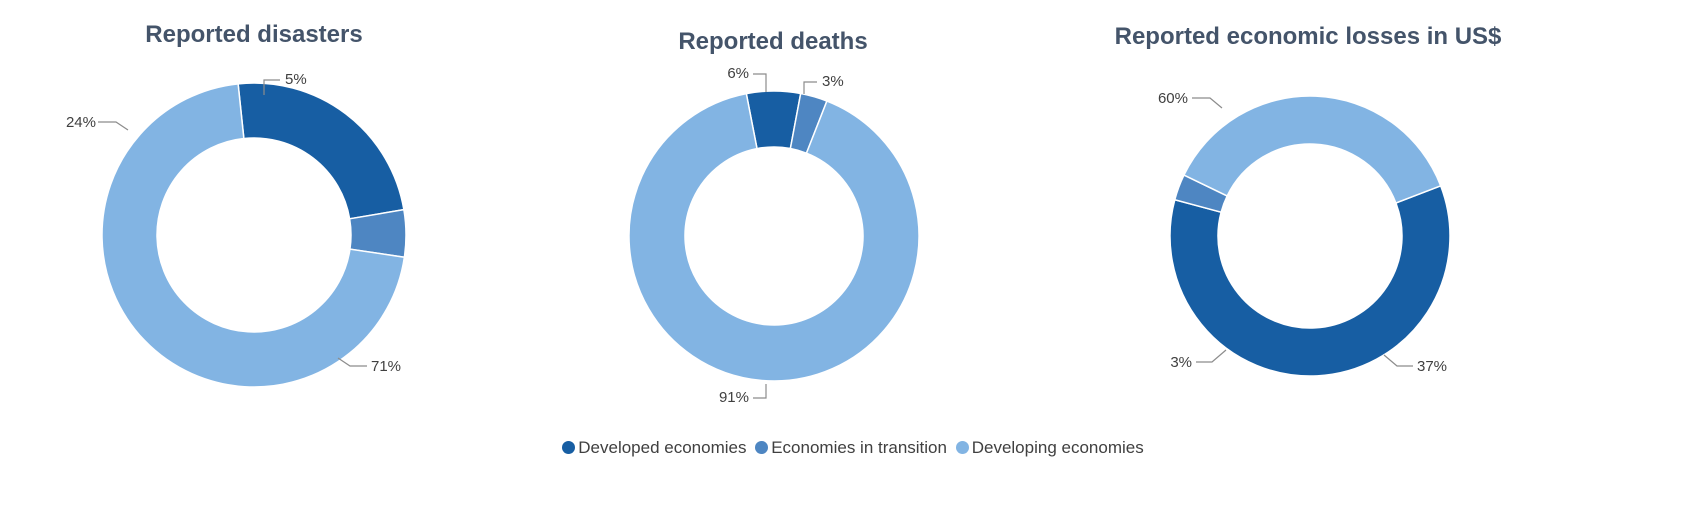 This screenshot has height=530, width=1706. Describe the element at coordinates (662, 447) in the screenshot. I see `legend-label: Developed economies` at that location.